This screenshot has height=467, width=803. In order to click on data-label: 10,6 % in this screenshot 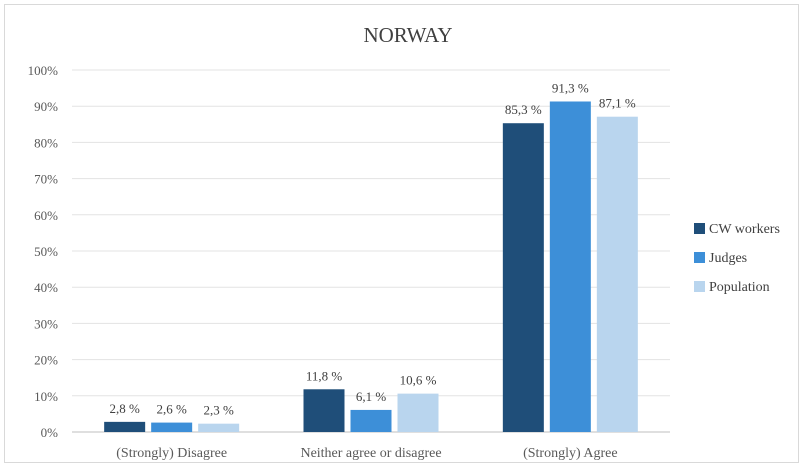, I will do `click(418, 380)`.